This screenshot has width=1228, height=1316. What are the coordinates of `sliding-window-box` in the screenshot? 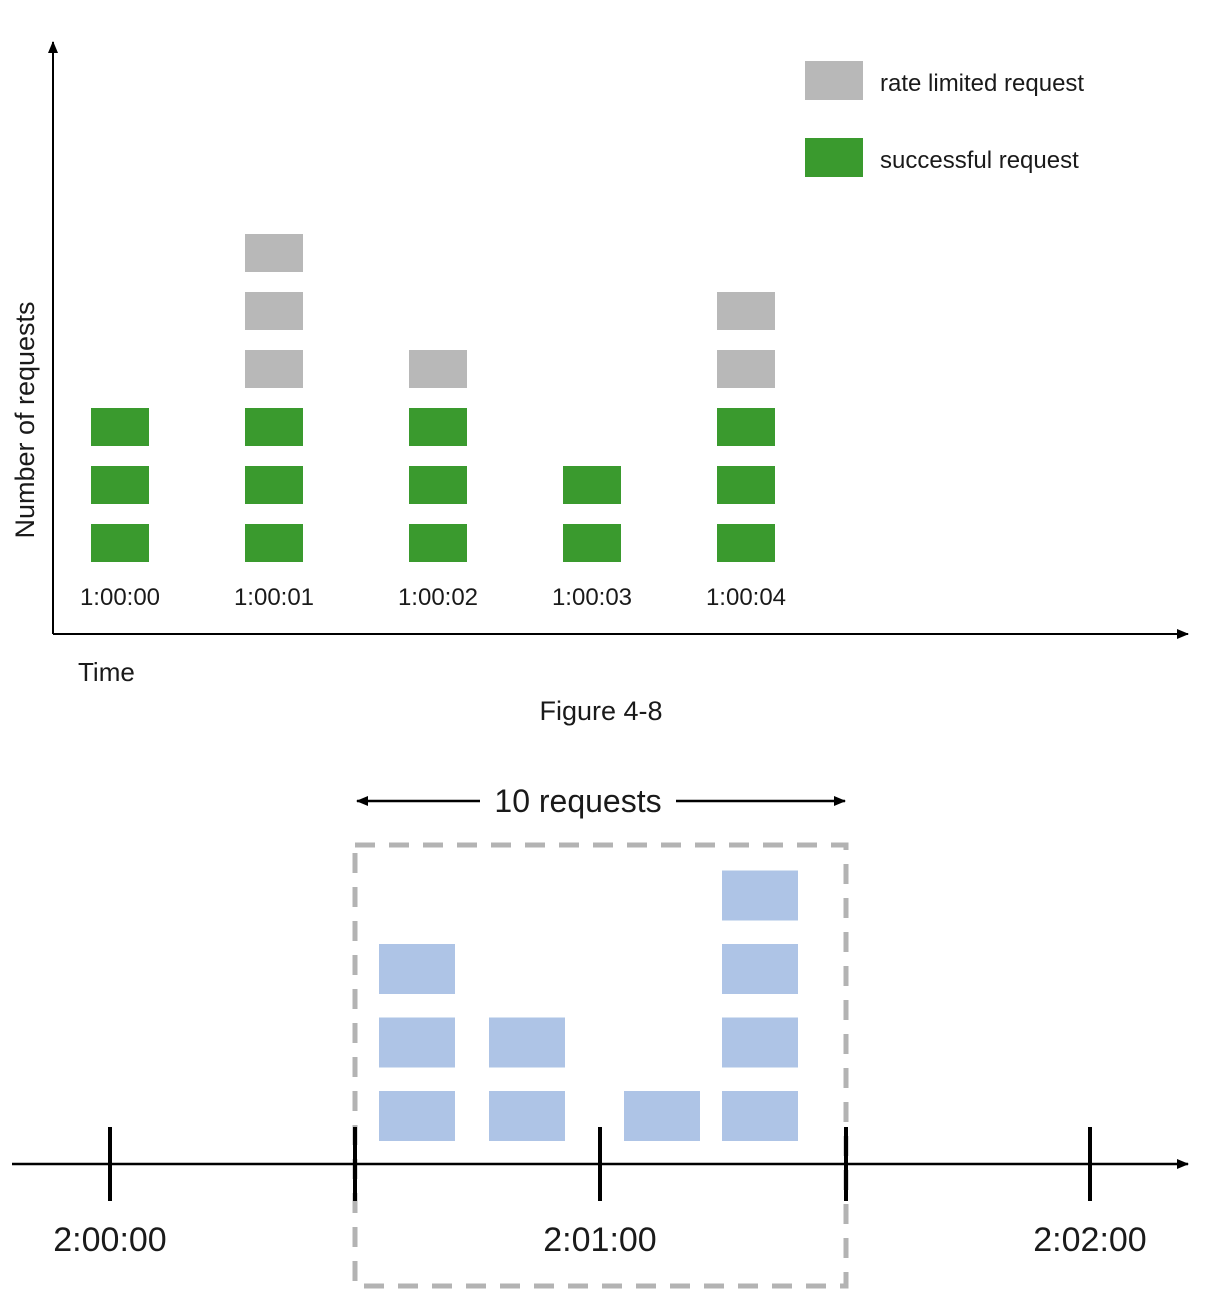 It's located at (600, 1065).